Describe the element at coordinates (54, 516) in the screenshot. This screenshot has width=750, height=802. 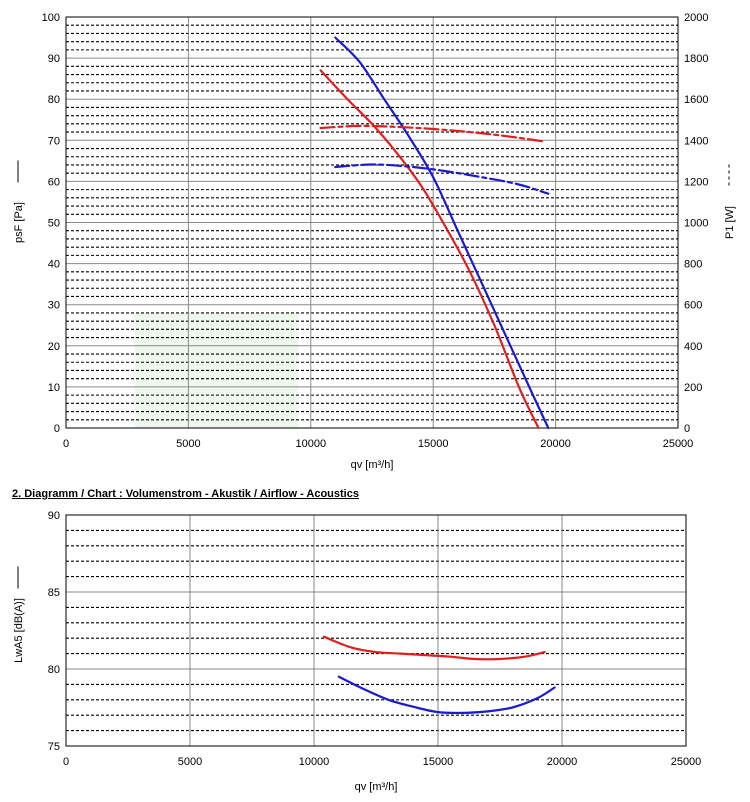
I see `y-tick-label: 90` at that location.